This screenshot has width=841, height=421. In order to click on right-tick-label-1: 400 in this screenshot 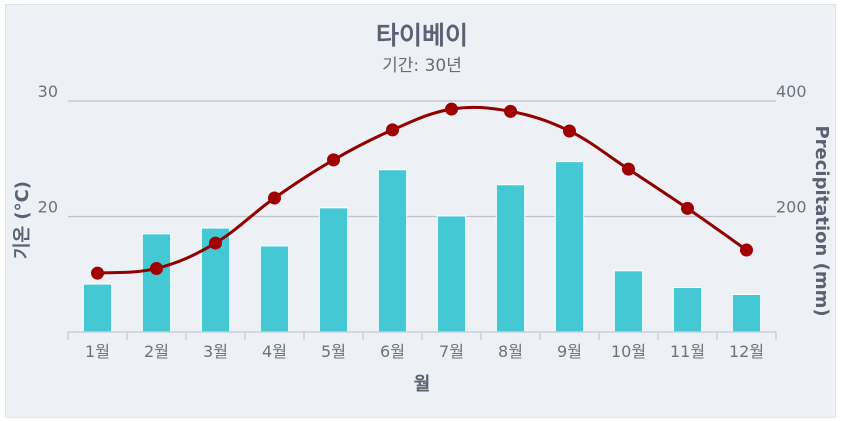, I will do `click(791, 91)`.